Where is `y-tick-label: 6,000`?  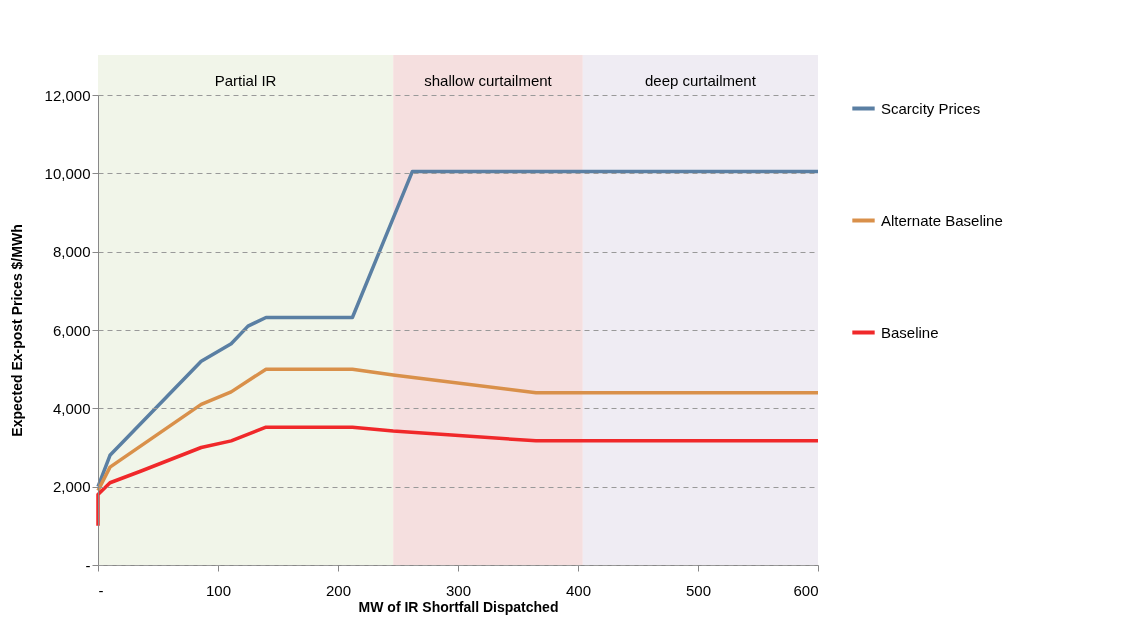
y-tick-label: 6,000 is located at coordinates (71, 330).